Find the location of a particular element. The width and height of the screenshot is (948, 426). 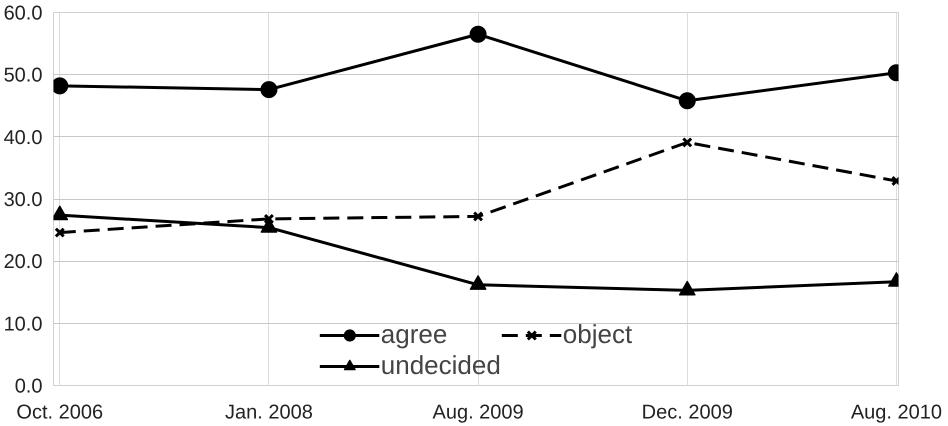

x-tick-label: Dec. 2009 is located at coordinates (687, 413).